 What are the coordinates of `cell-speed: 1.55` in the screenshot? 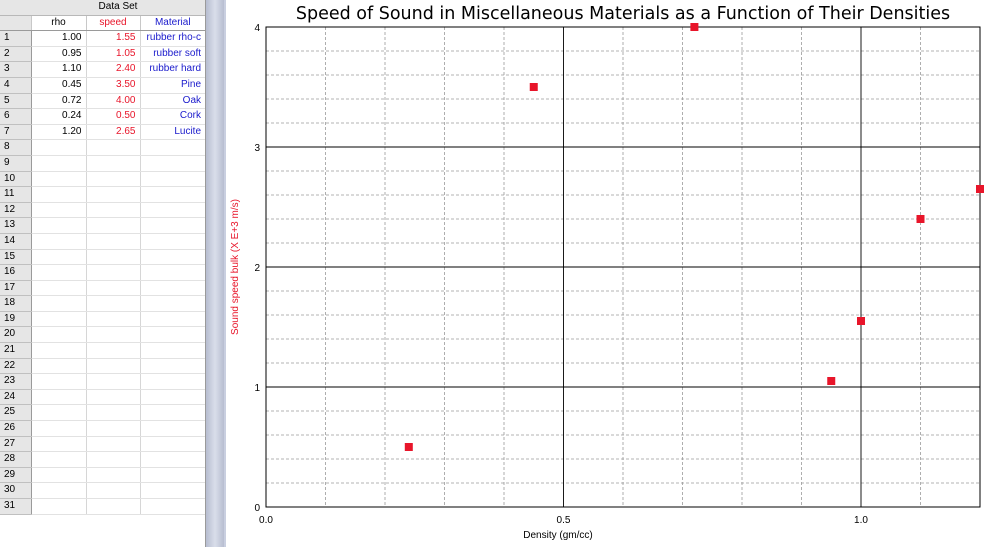 It's located at (112, 38).